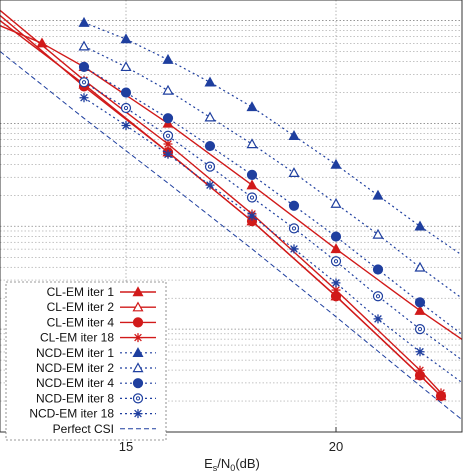 This screenshot has width=474, height=474. I want to click on x-tick-label: 15, so click(126, 446).